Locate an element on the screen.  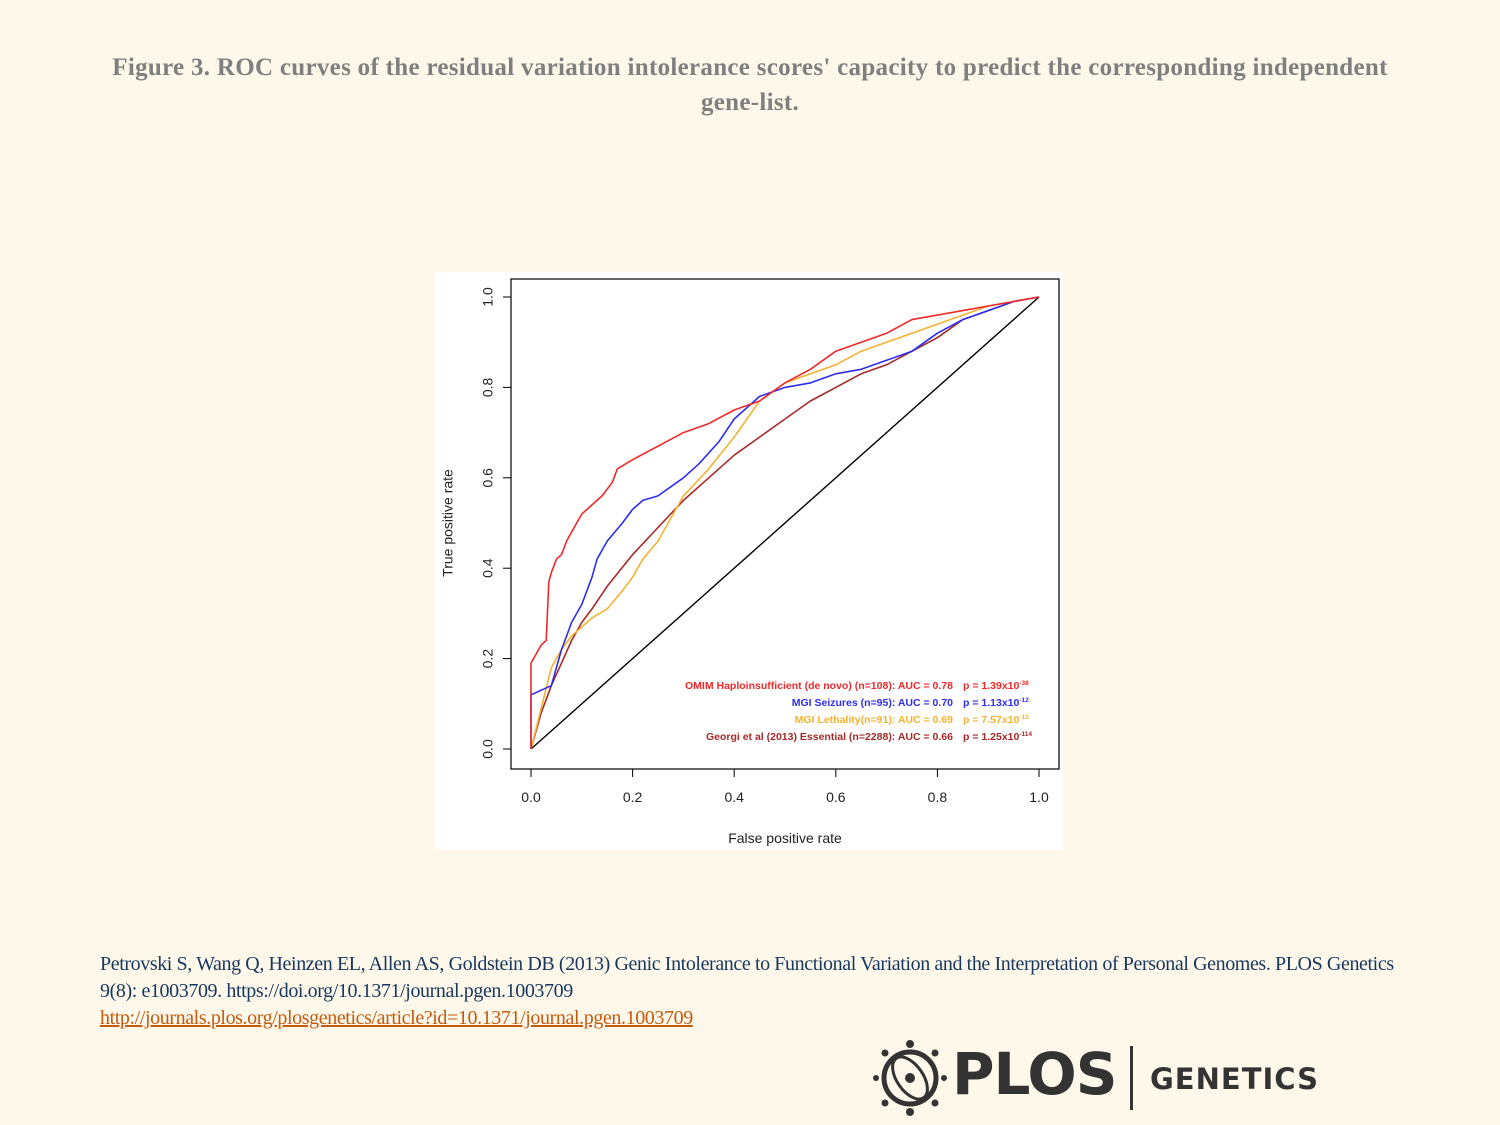
x-axis-label: False positive rate is located at coordinates (785, 838).